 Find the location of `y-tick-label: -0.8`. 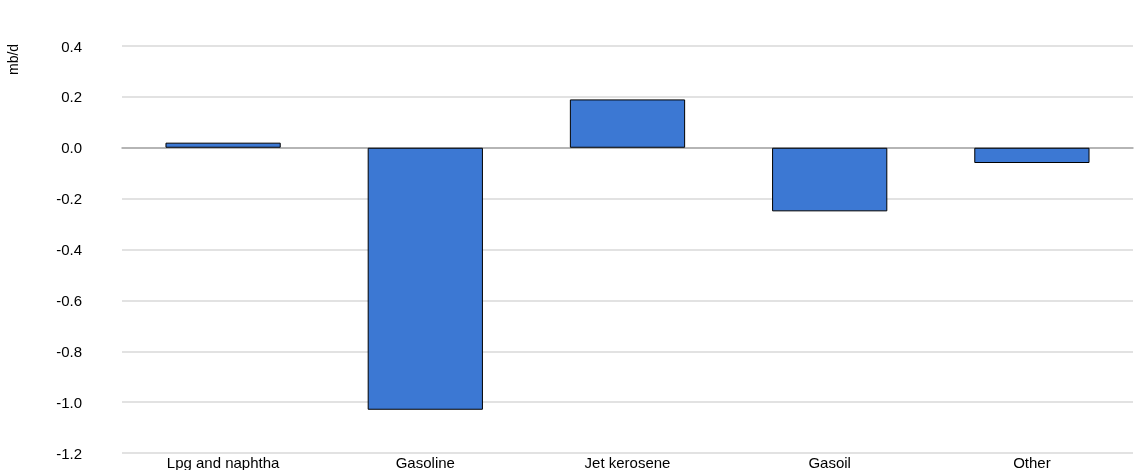

y-tick-label: -0.8 is located at coordinates (69, 351).